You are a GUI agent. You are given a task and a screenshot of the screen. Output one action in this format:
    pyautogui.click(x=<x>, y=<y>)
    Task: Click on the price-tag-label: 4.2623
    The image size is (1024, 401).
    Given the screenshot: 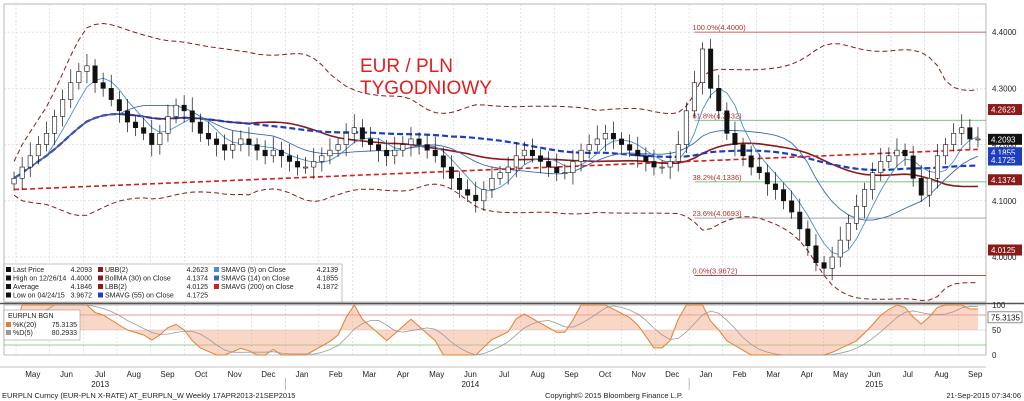 What is the action you would take?
    pyautogui.click(x=1003, y=110)
    